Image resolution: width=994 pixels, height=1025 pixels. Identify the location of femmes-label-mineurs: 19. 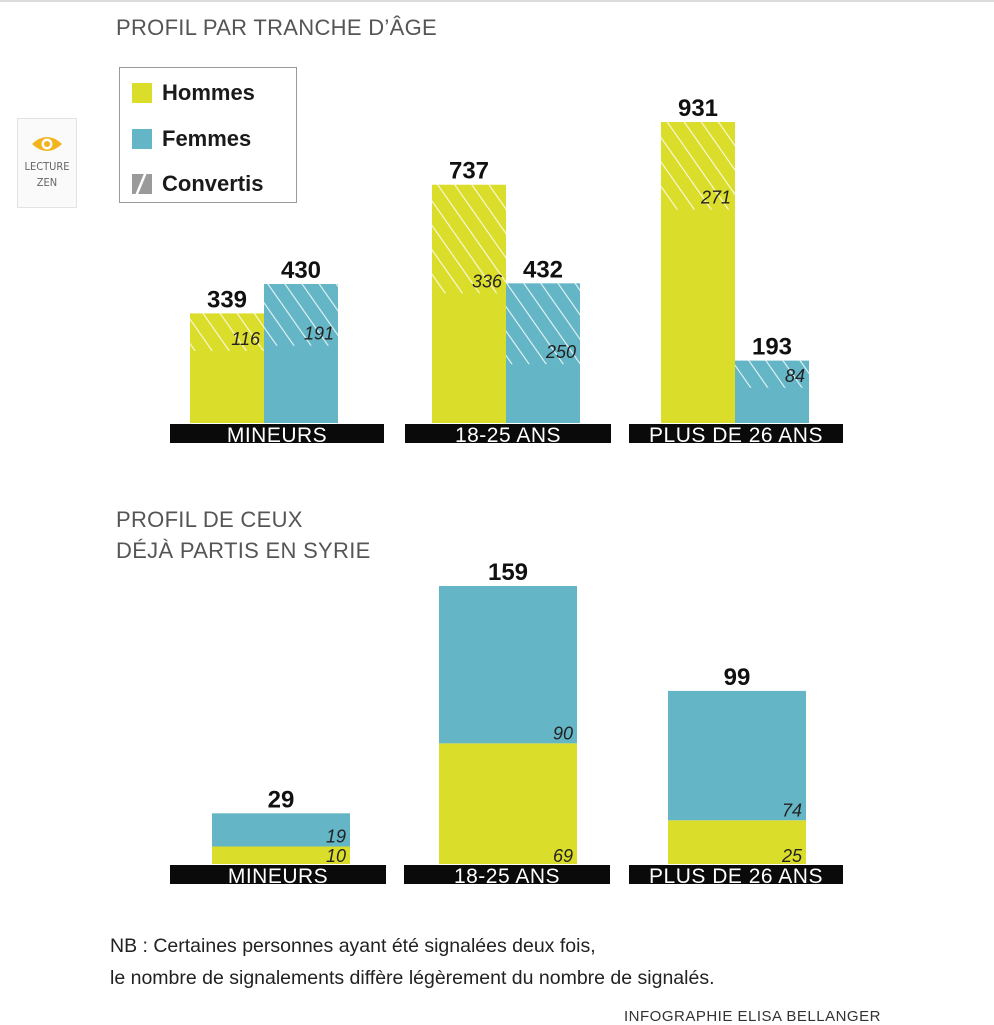
(336, 837).